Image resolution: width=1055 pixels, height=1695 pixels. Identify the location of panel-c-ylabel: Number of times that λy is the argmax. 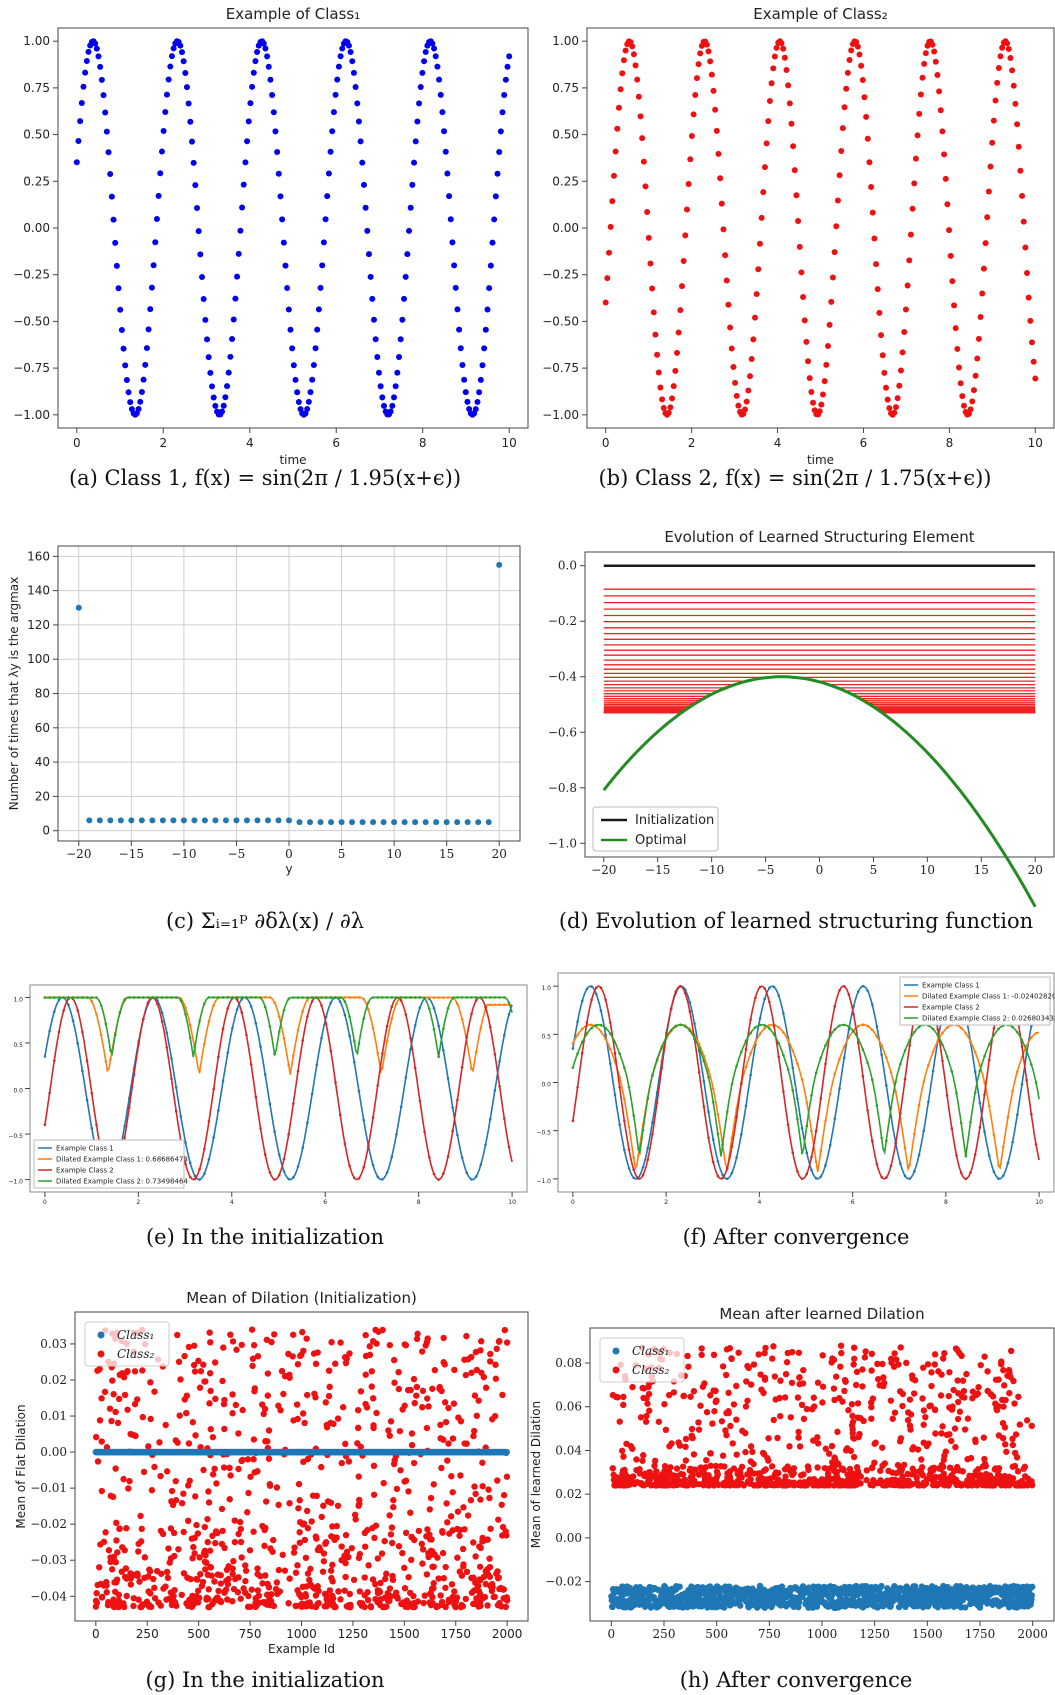
(14, 694).